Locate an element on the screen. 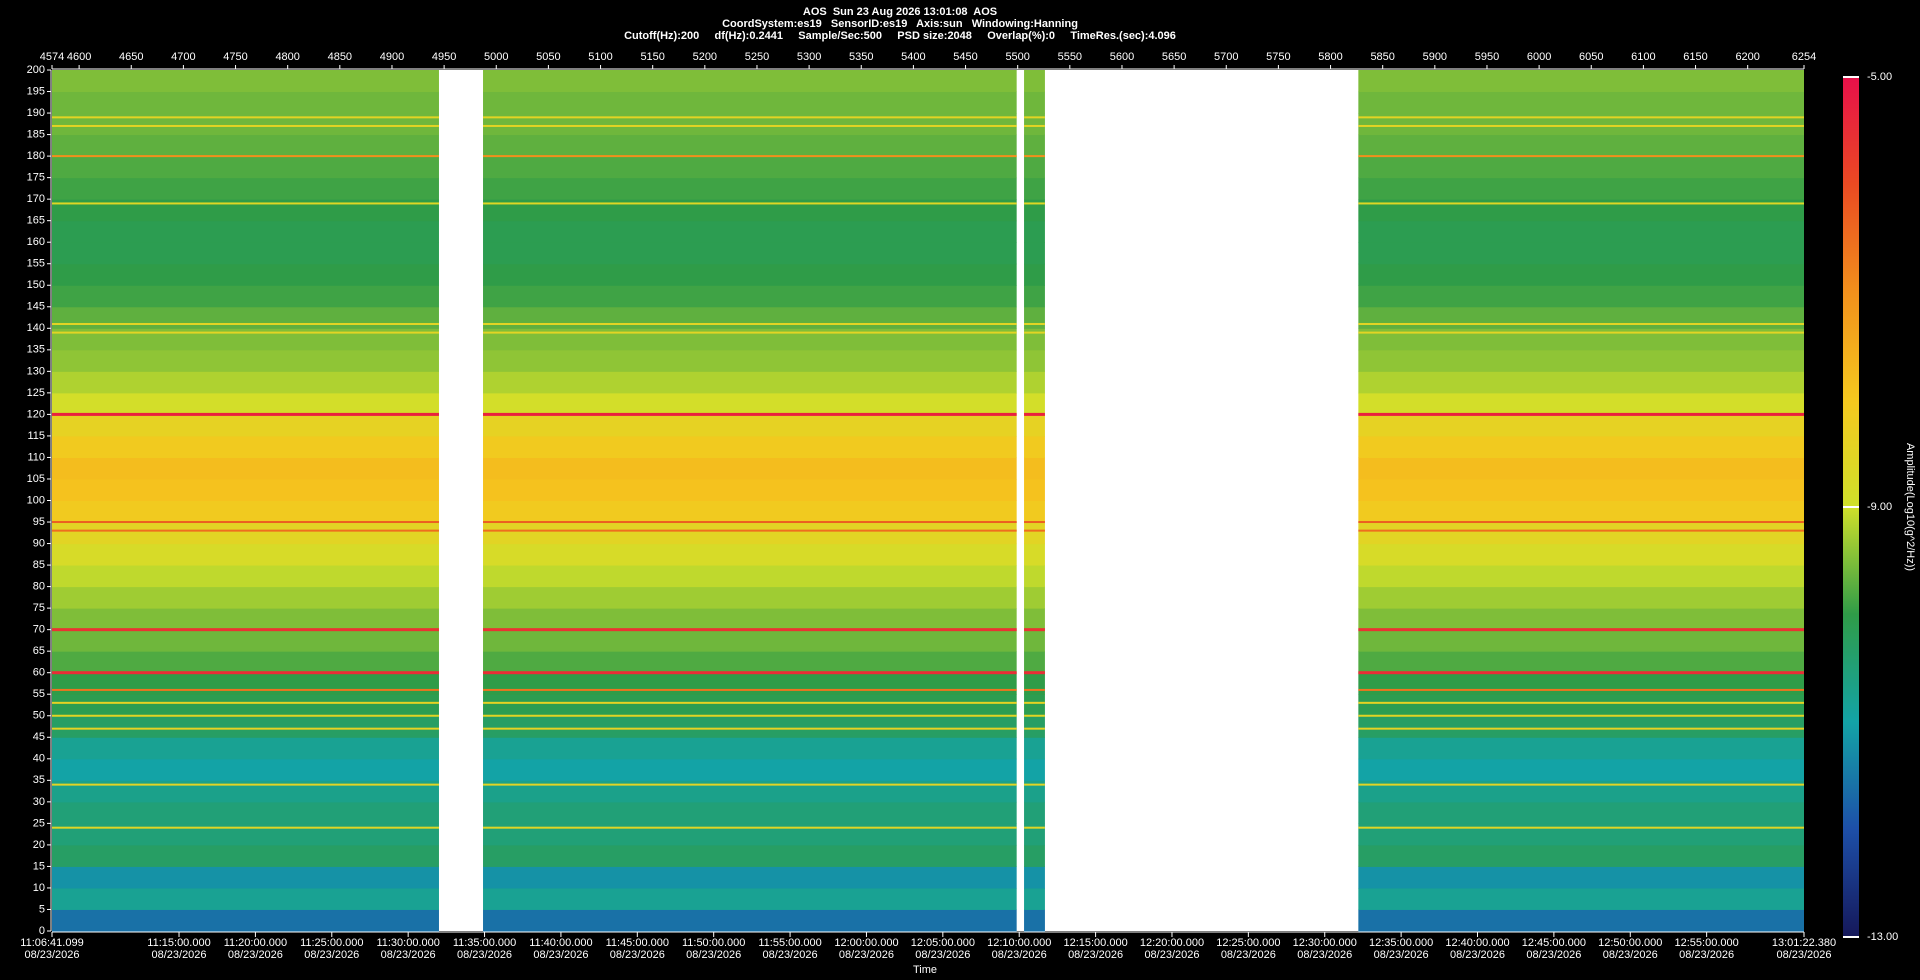 The width and height of the screenshot is (1920, 980). x-axis-label: Time is located at coordinates (925, 970).